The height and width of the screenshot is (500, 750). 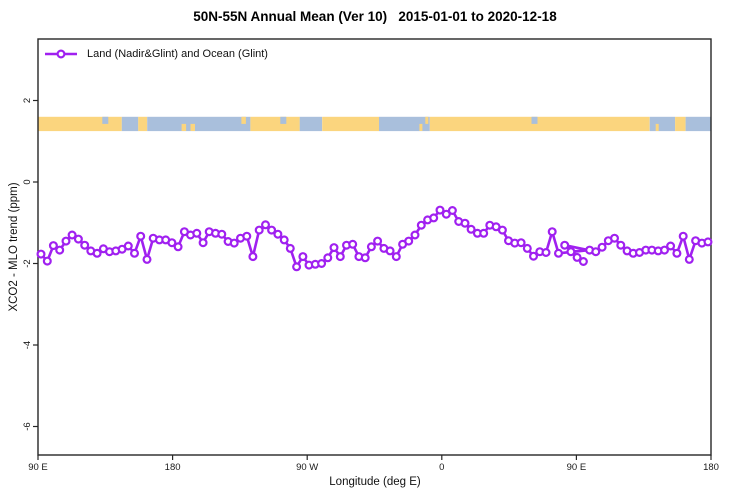 I want to click on y-axis-label: XCO2 - MLO trend (ppm), so click(x=14, y=247).